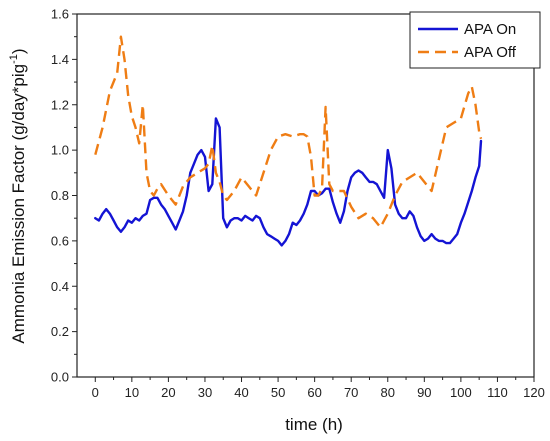 This screenshot has width=550, height=441. What do you see at coordinates (168, 392) in the screenshot?
I see `x-tick-label: 20` at bounding box center [168, 392].